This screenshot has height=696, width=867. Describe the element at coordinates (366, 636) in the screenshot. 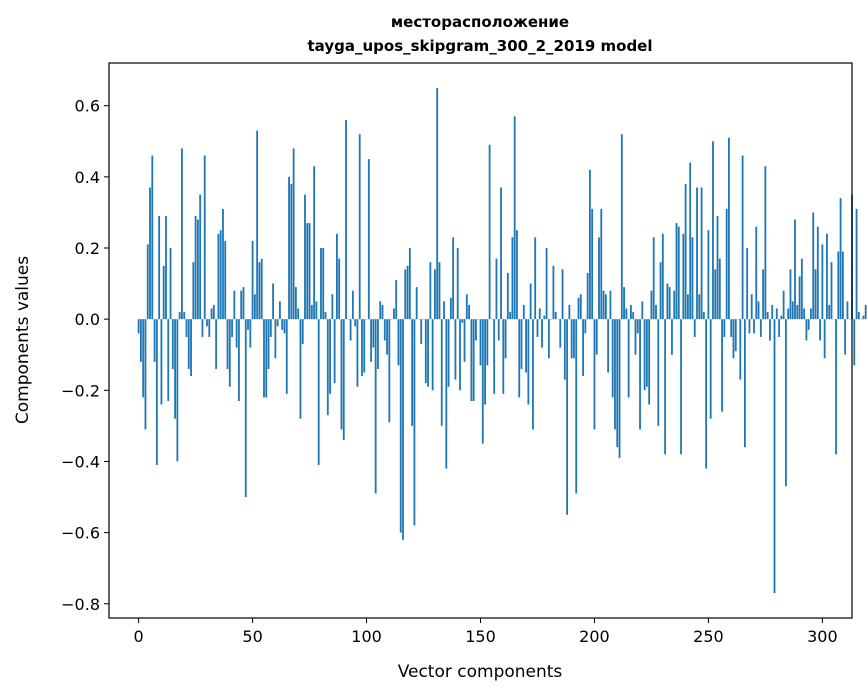

I see `x-tick-label: 100` at that location.